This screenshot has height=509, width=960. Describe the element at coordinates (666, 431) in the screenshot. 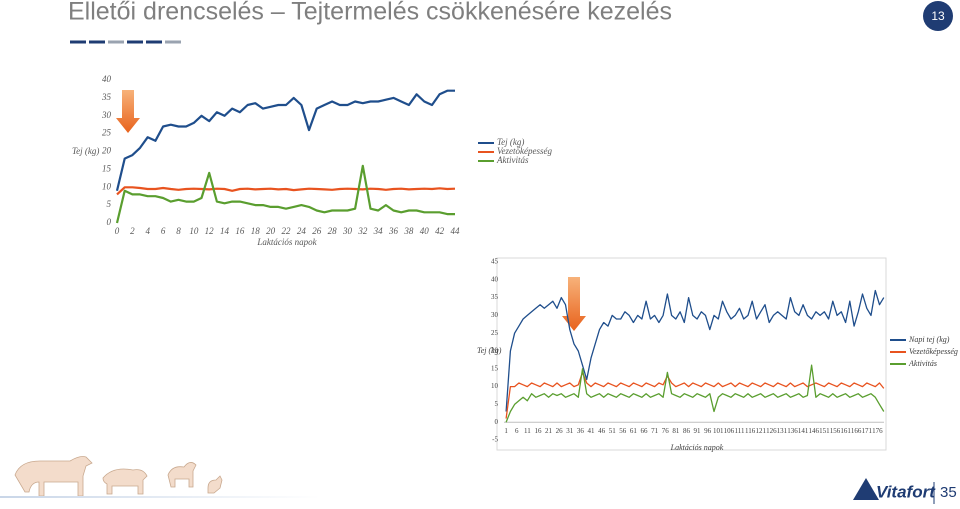

I see `x-tick-label: 76` at that location.